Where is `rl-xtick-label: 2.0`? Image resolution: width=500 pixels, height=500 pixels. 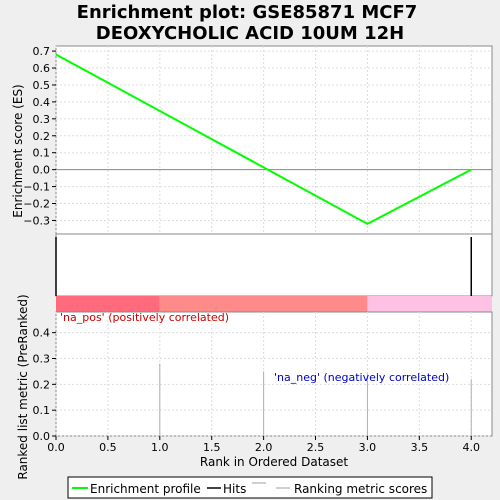
rl-xtick-label: 2.0 is located at coordinates (264, 447).